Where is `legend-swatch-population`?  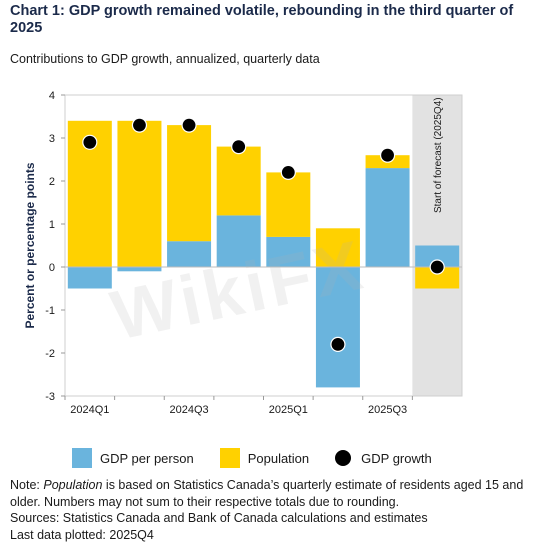 legend-swatch-population is located at coordinates (229, 458).